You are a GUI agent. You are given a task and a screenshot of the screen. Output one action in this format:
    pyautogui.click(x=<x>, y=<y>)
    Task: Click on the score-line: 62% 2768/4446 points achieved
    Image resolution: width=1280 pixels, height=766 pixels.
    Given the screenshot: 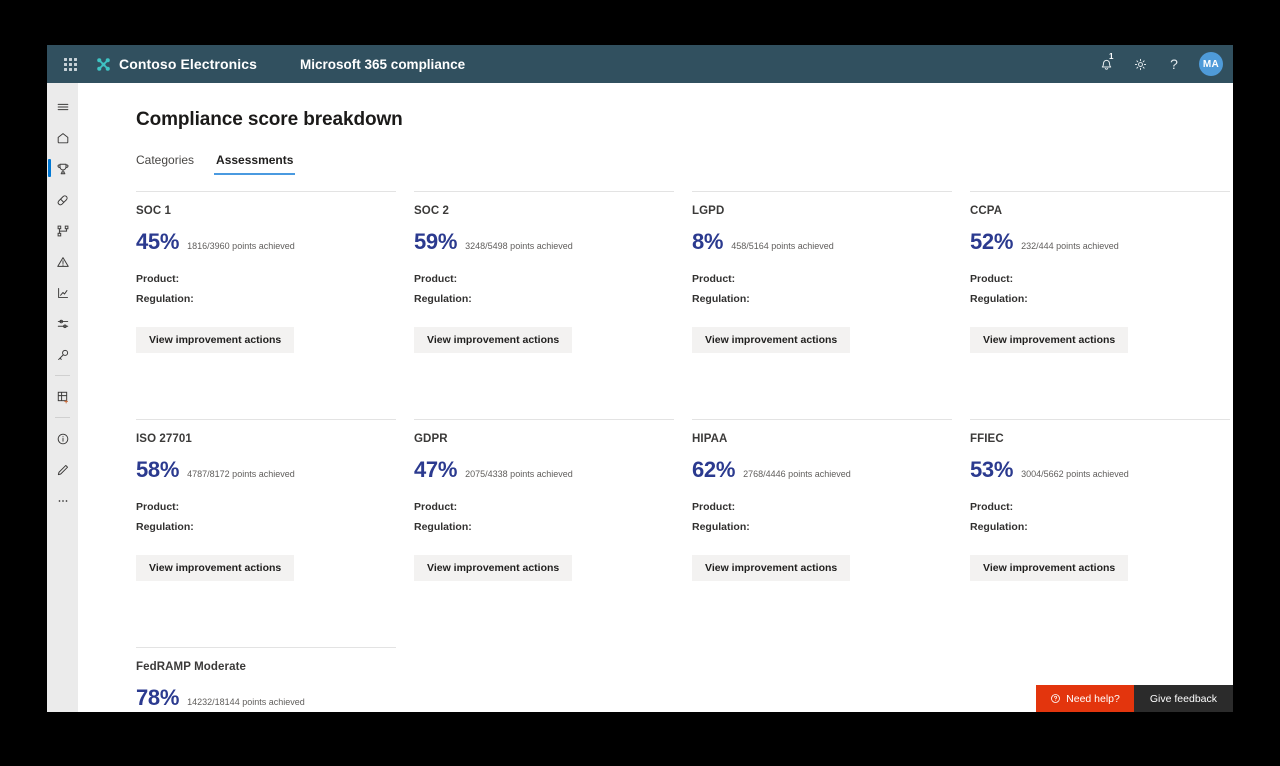 What is the action you would take?
    pyautogui.click(x=822, y=470)
    